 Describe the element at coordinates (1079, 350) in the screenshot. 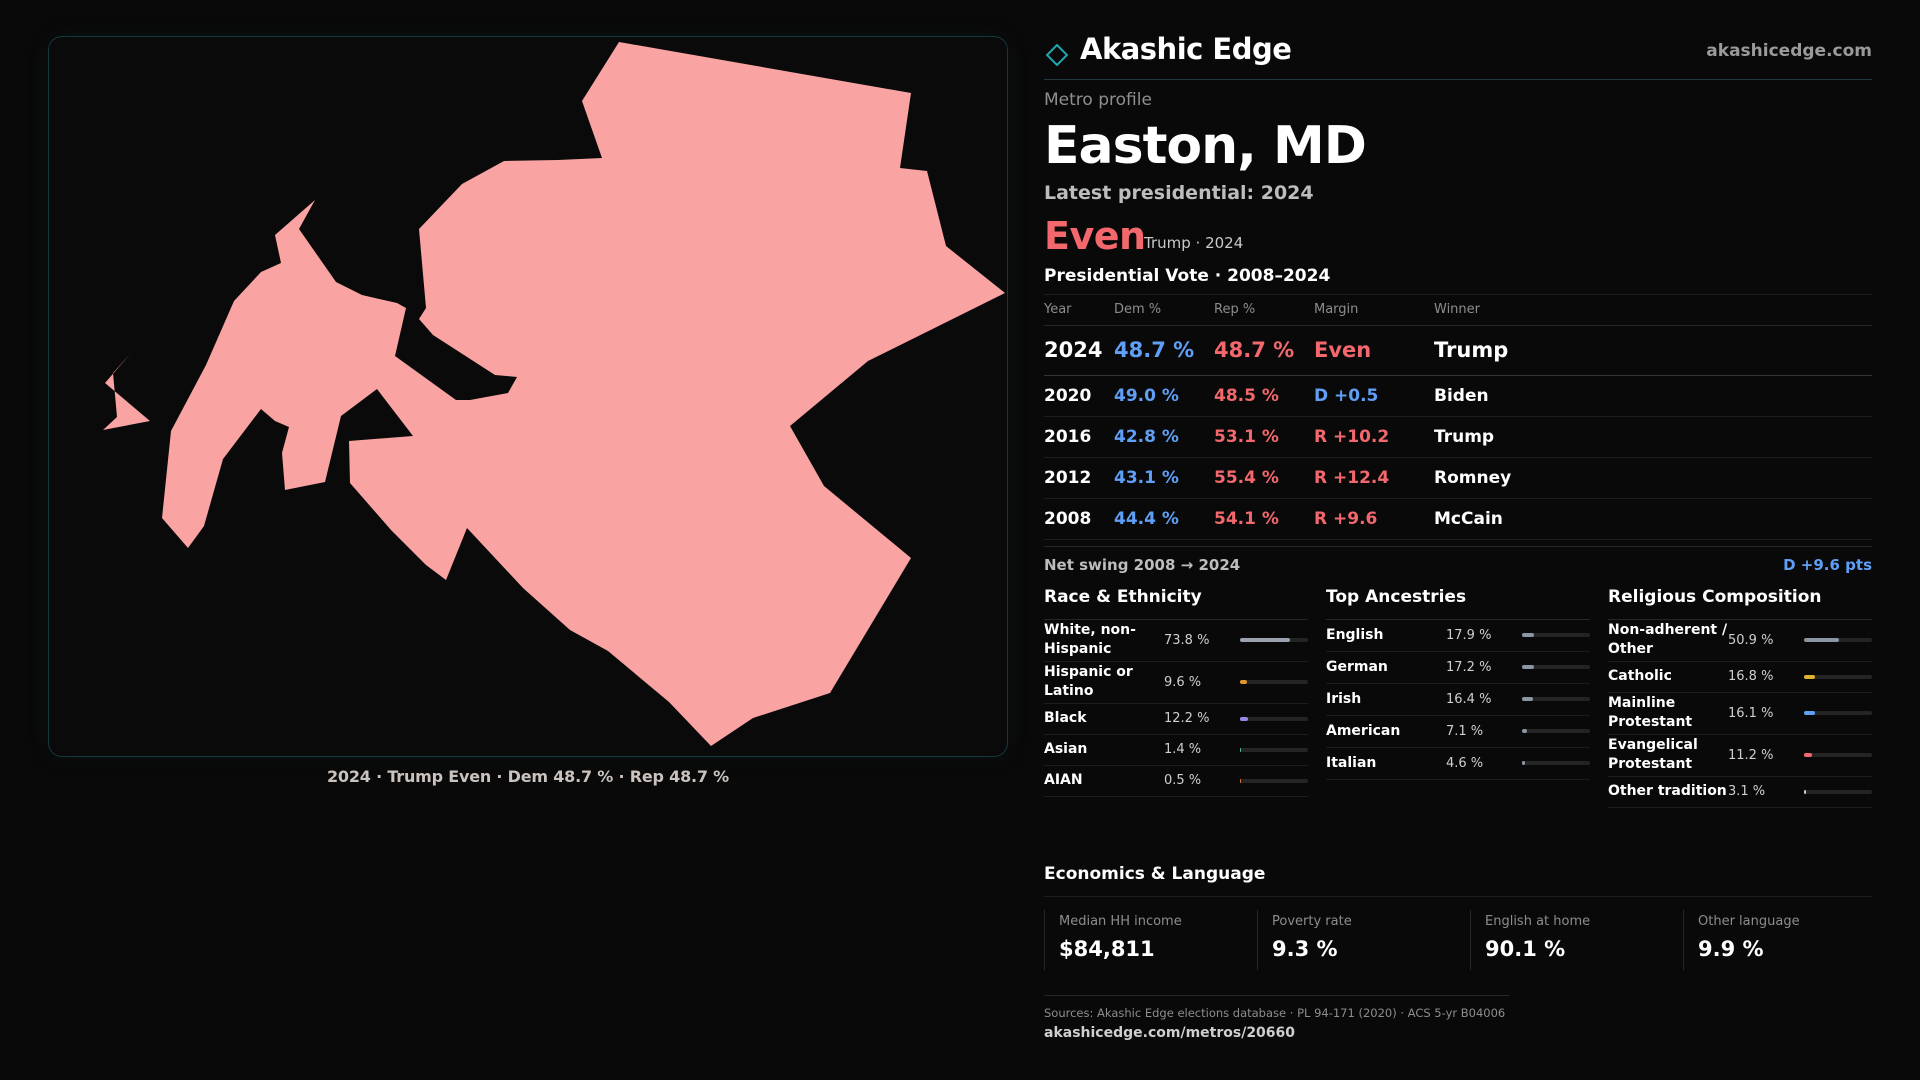

I see `year-cell: 2024` at that location.